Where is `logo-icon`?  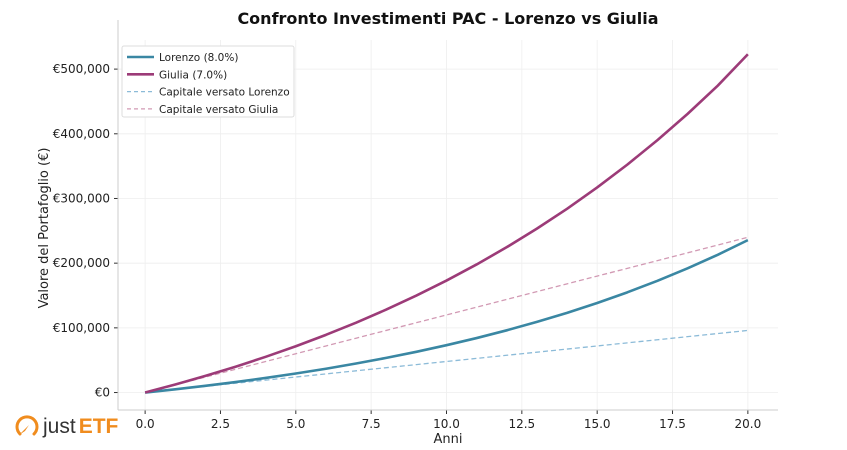 logo-icon is located at coordinates (27, 425).